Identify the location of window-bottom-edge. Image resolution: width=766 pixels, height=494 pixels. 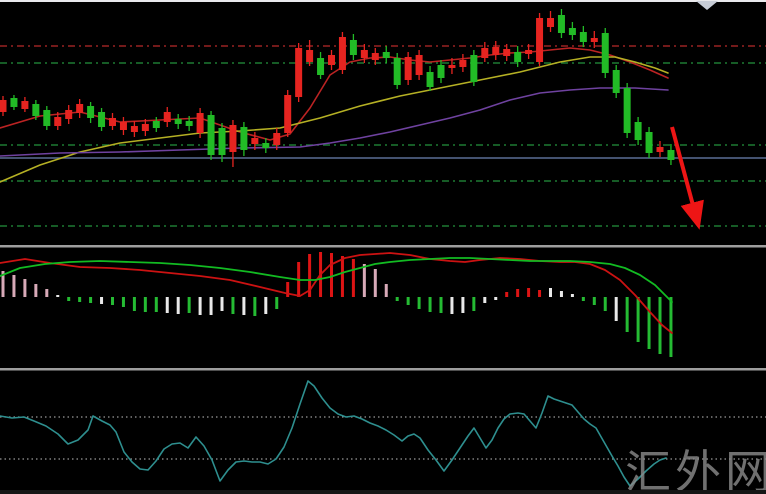
(383, 492).